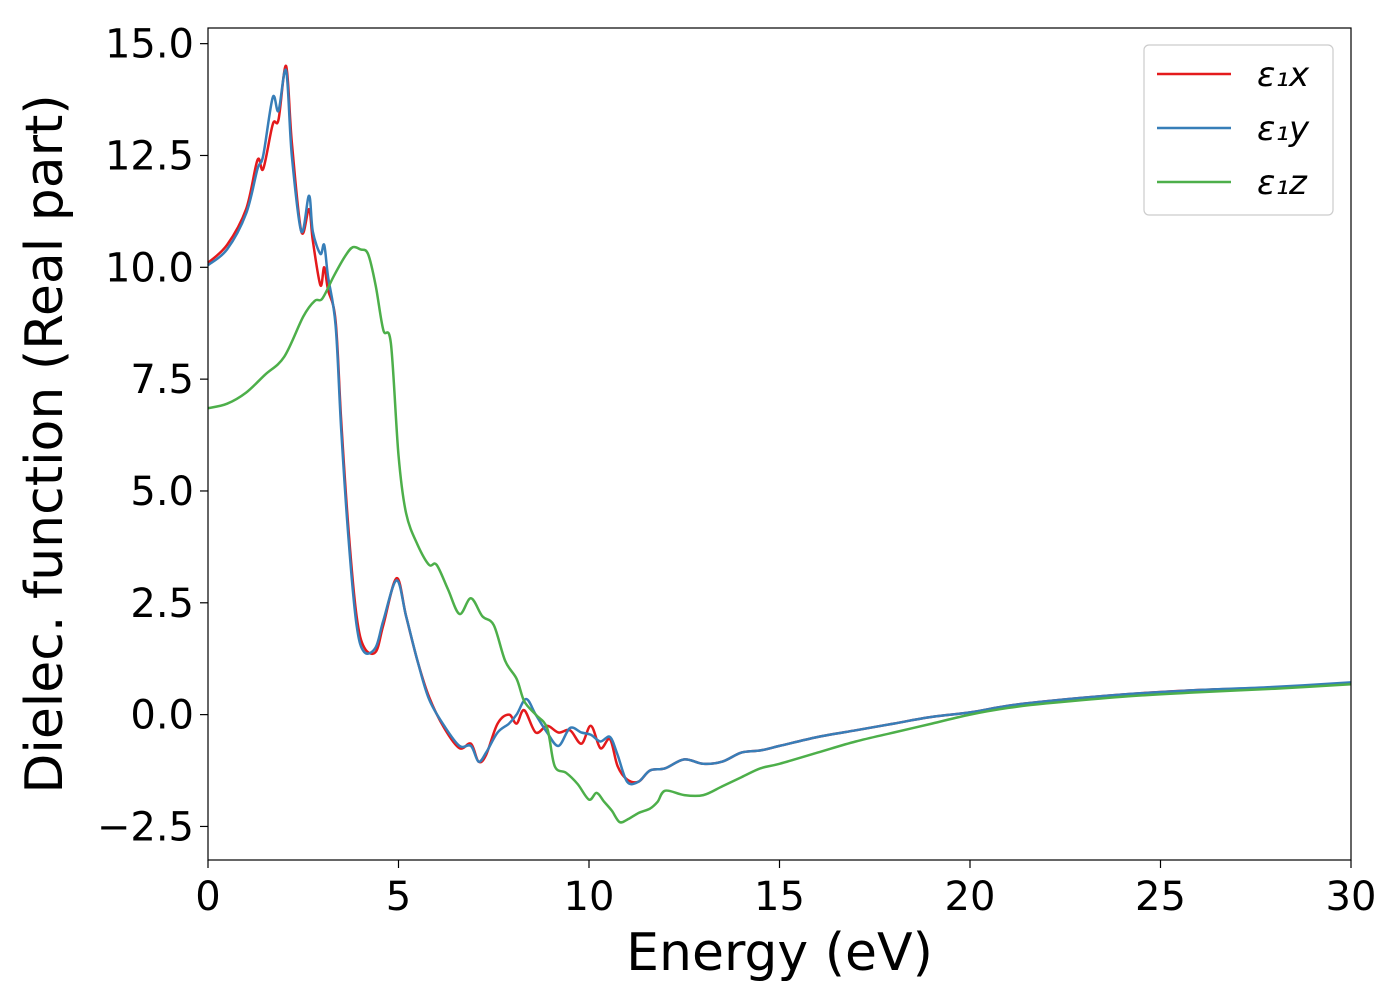 Image resolution: width=1400 pixels, height=1000 pixels. What do you see at coordinates (162, 492) in the screenshot?
I see `y-tick-label: 5.0` at bounding box center [162, 492].